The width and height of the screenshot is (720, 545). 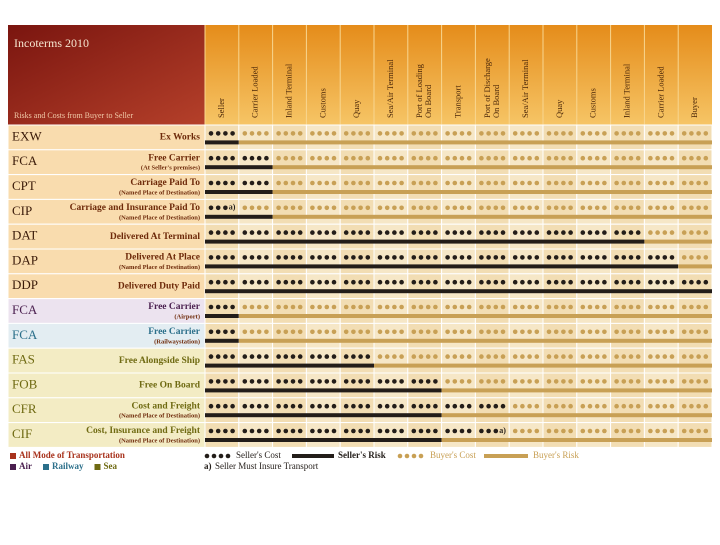 What do you see at coordinates (174, 307) in the screenshot?
I see `row-name: Free Carrier` at bounding box center [174, 307].